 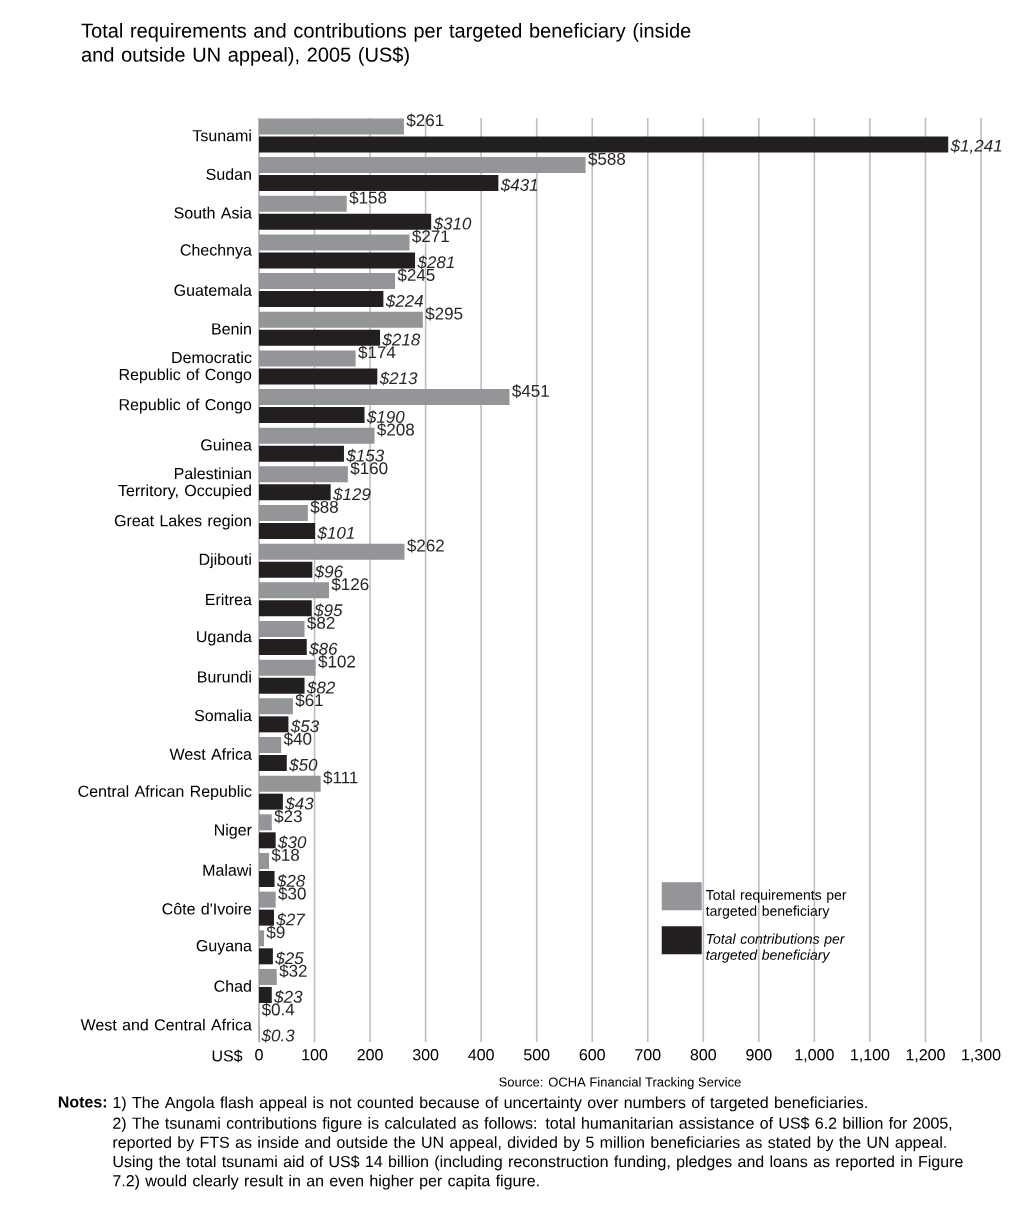 I want to click on y-tick-label: Guinea, so click(x=226, y=444).